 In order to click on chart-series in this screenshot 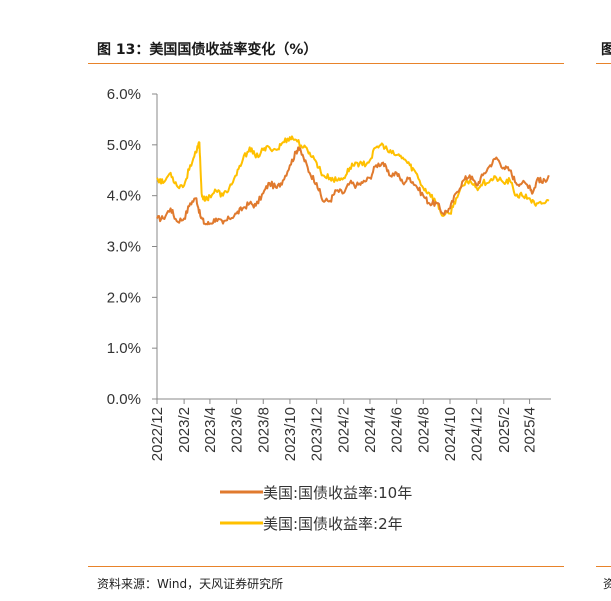, I will do `click(353, 180)`.